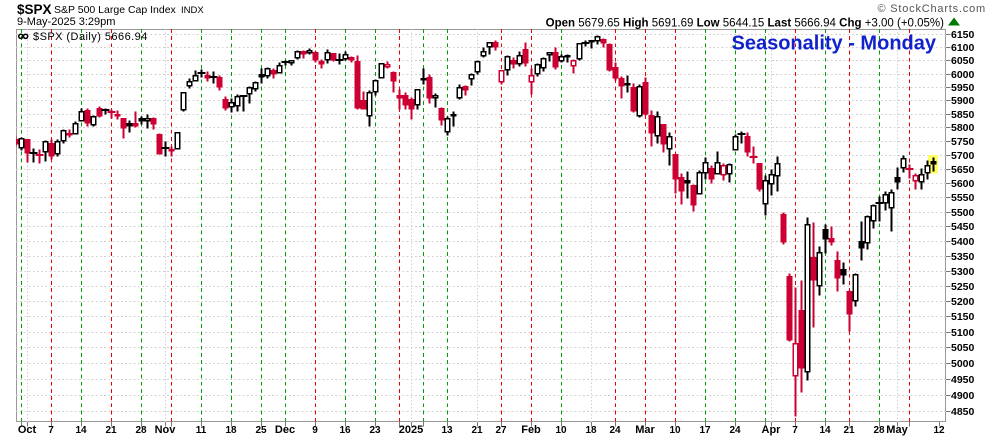 The width and height of the screenshot is (990, 438). I want to click on svg-text: 5900, so click(963, 101).